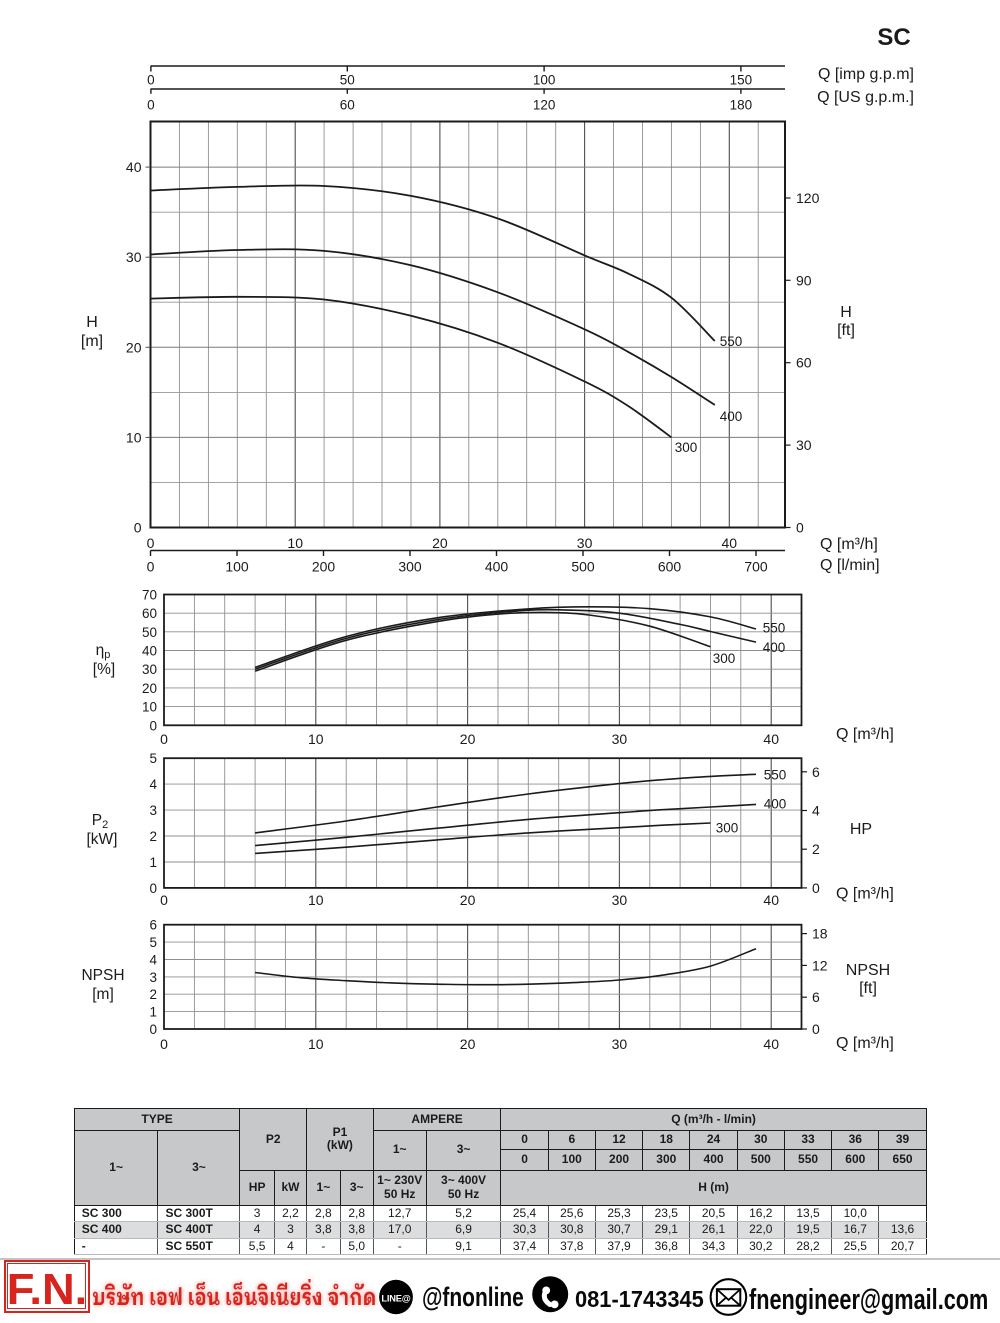 This screenshot has height=1323, width=1000. What do you see at coordinates (861, 829) in the screenshot?
I see `svg-text: HP` at bounding box center [861, 829].